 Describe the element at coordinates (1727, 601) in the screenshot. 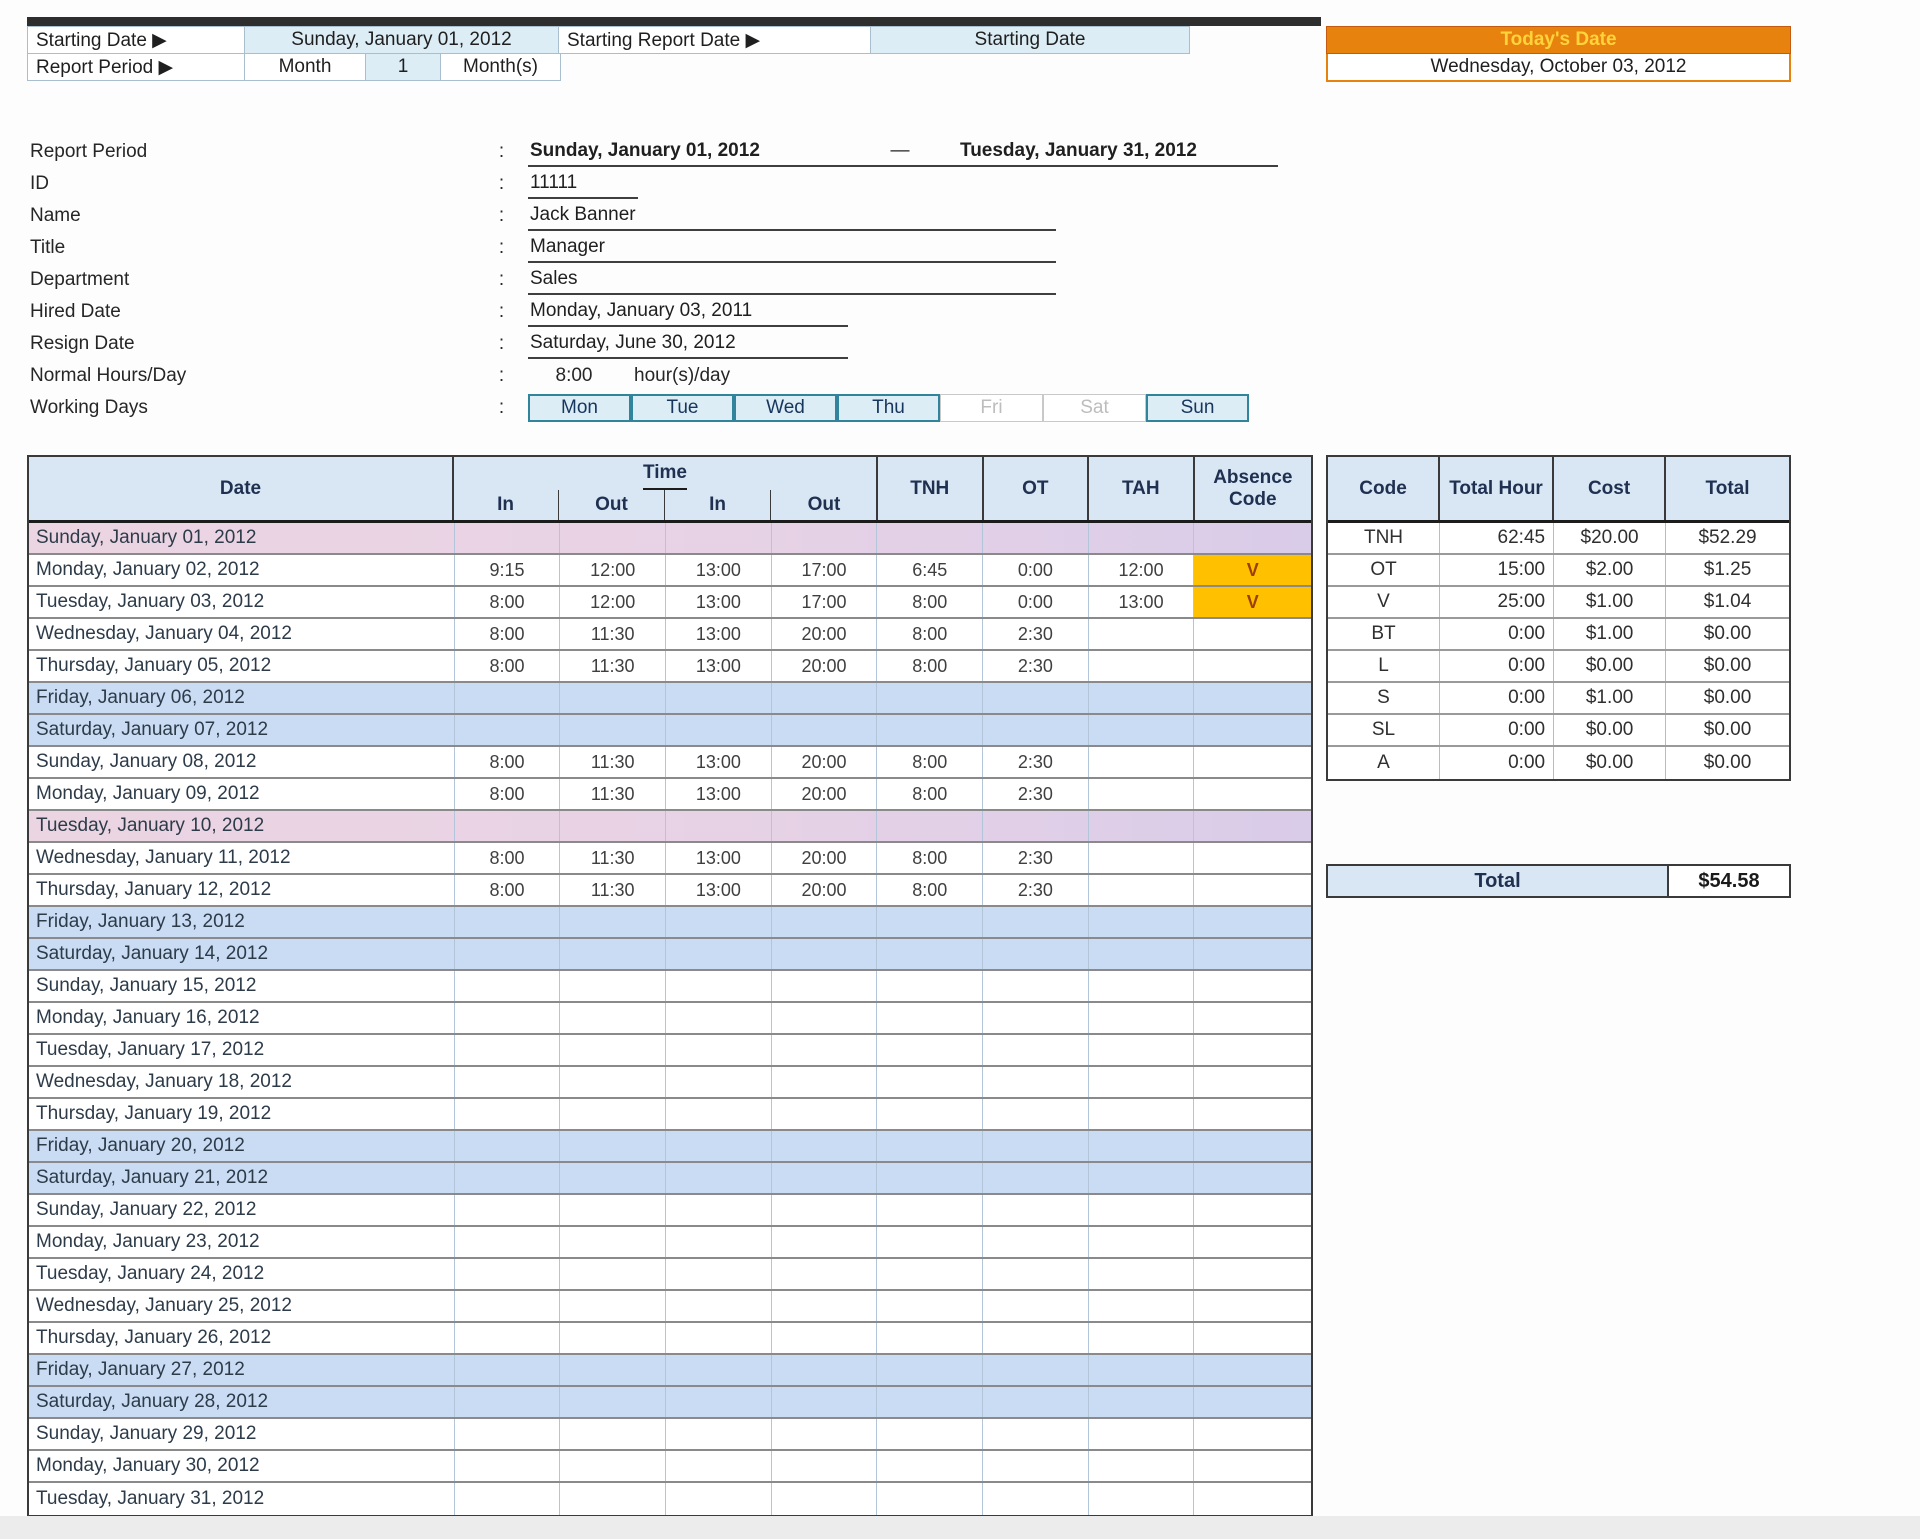

I see `total-cell: $1.04` at that location.